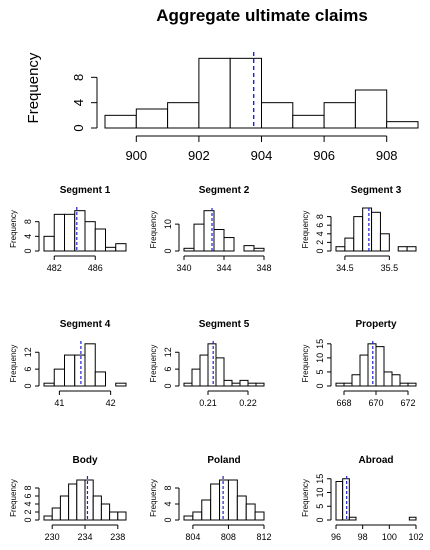  Describe the element at coordinates (85, 460) in the screenshot. I see `panel-title: Body` at that location.